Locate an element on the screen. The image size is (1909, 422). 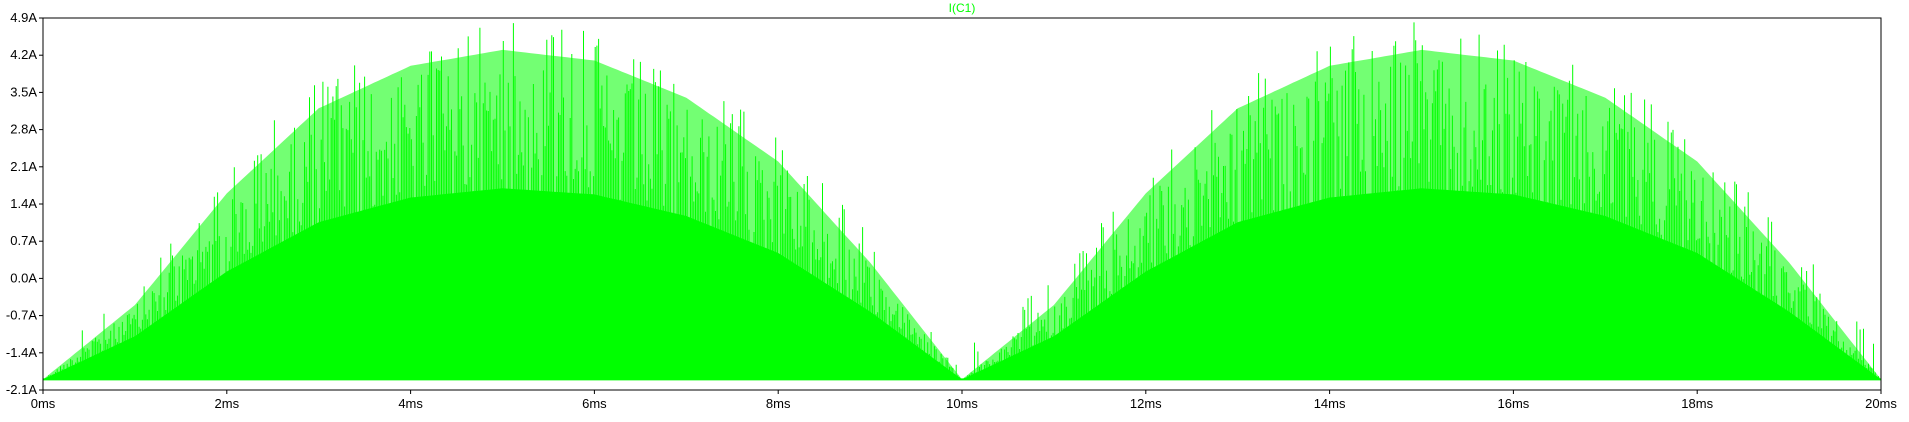
x-tick-layer: 0ms 2ms 4ms 6ms 8ms 10ms 12ms 14ms 16ms 18ms 20ms is located at coordinates (964, 400).